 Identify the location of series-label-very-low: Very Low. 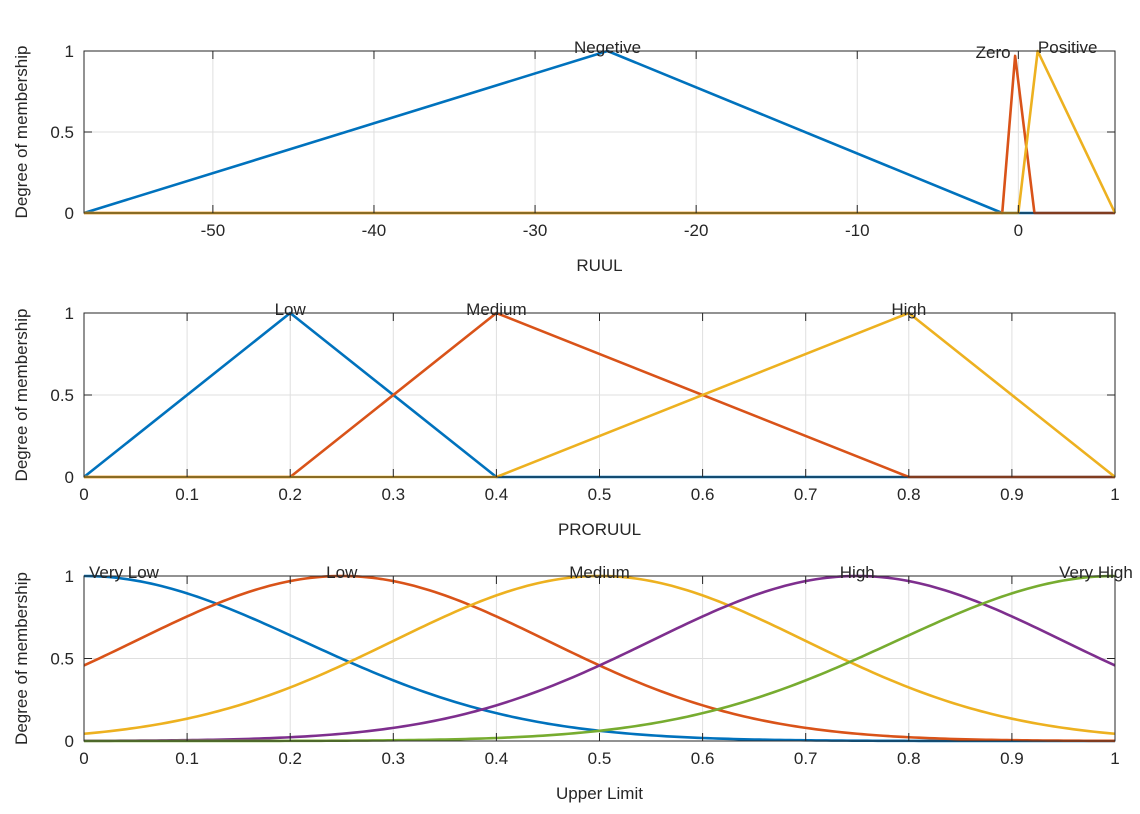
(124, 572).